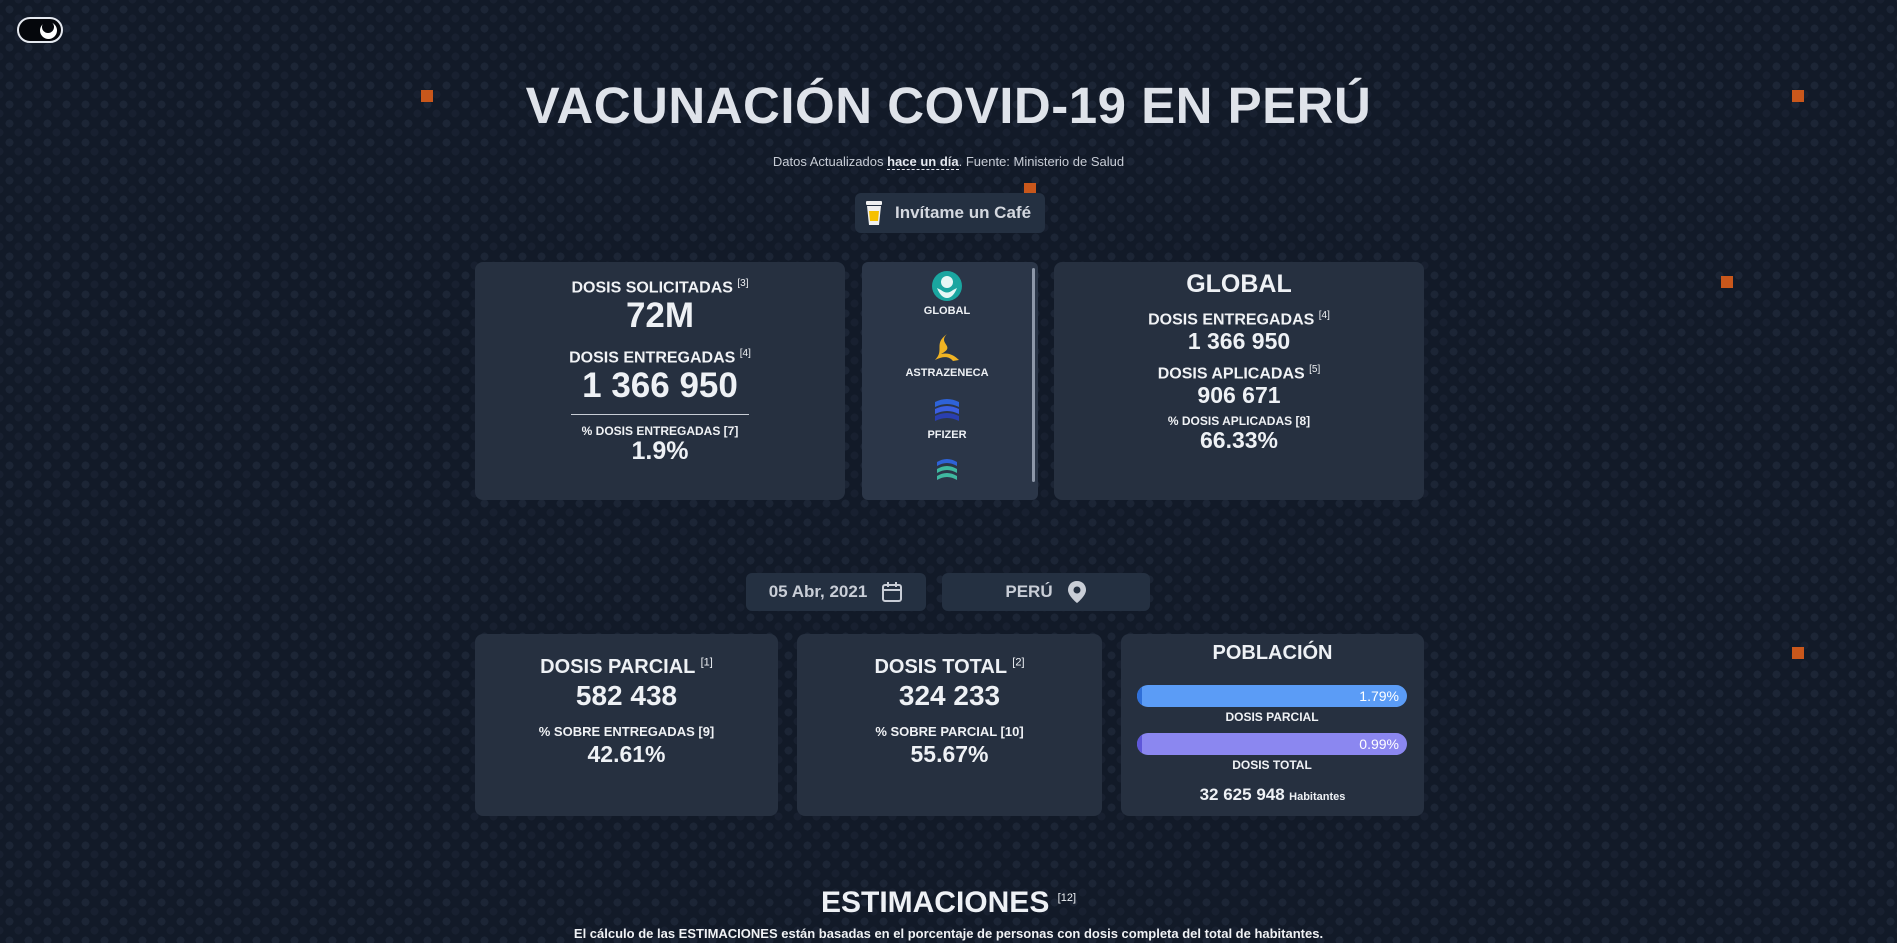 The height and width of the screenshot is (943, 1897). I want to click on divider, so click(660, 414).